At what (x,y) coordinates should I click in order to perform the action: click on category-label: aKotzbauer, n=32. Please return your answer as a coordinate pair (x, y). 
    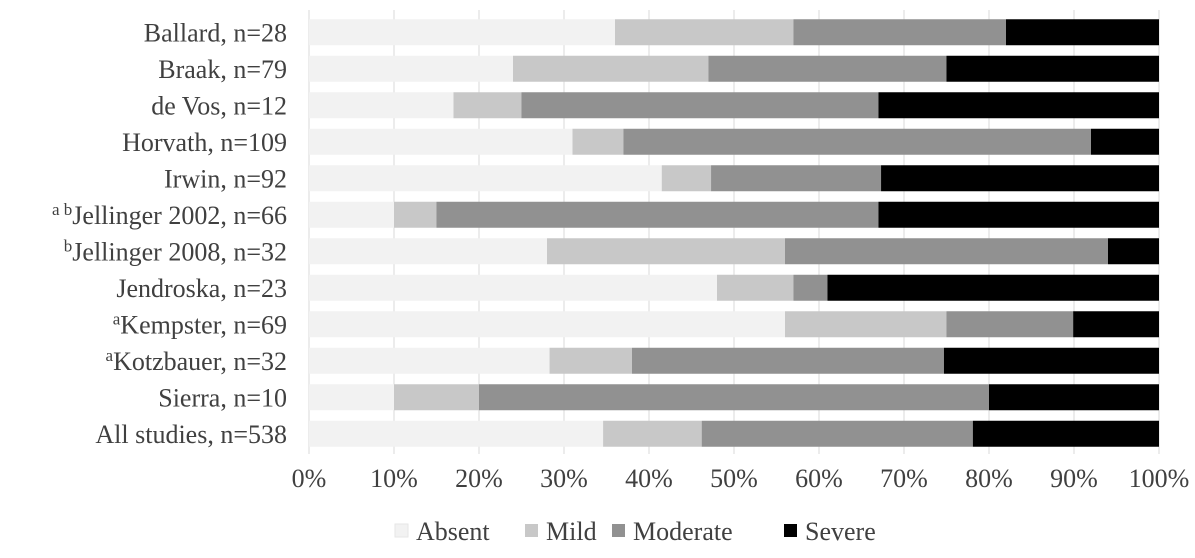
    Looking at the image, I should click on (196, 361).